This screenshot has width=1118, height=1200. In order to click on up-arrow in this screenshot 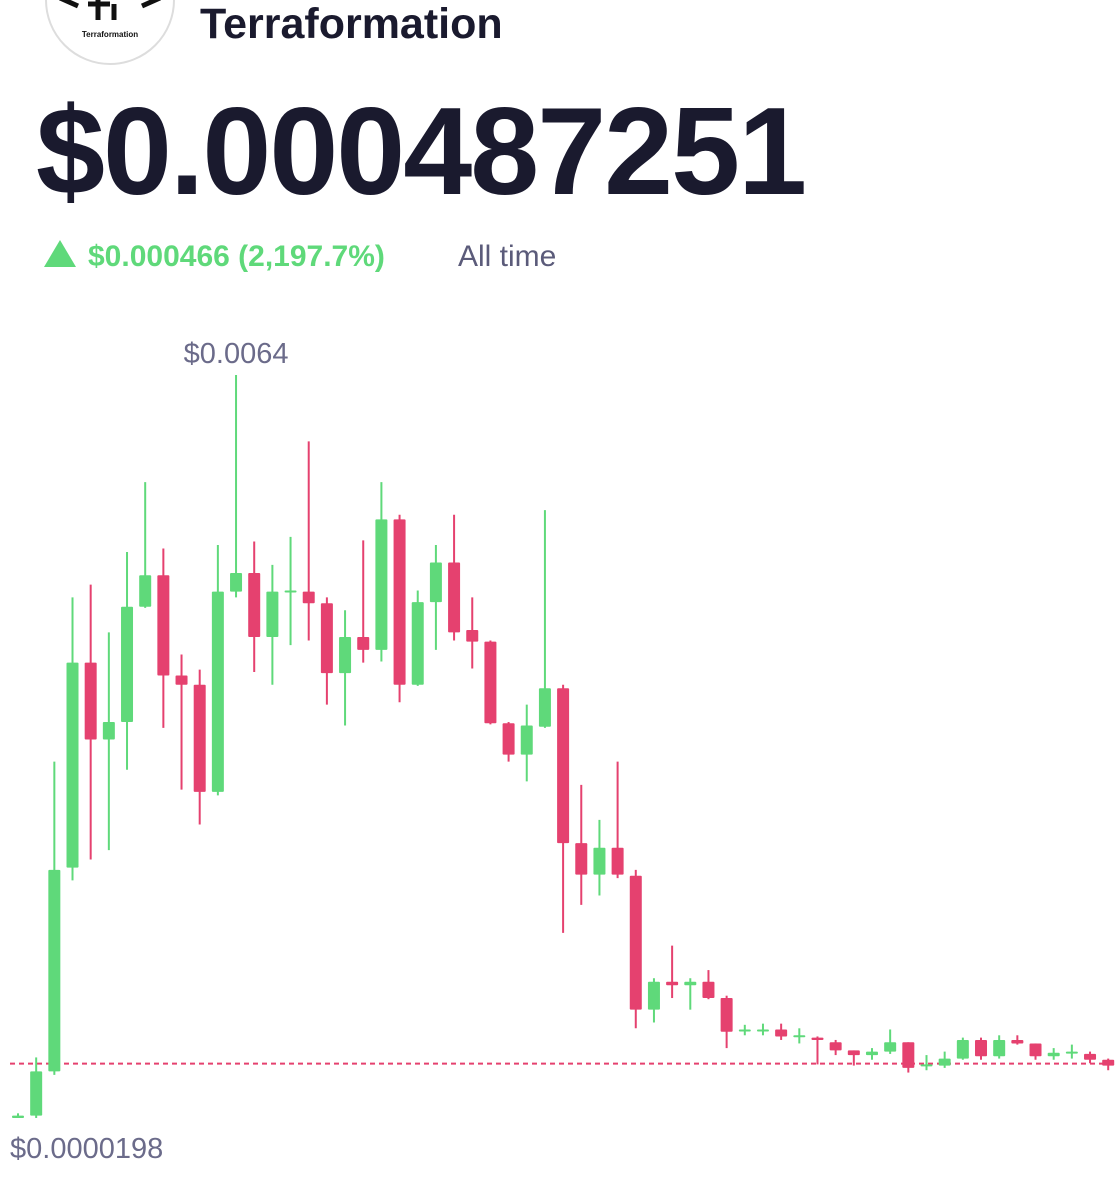, I will do `click(60, 253)`.